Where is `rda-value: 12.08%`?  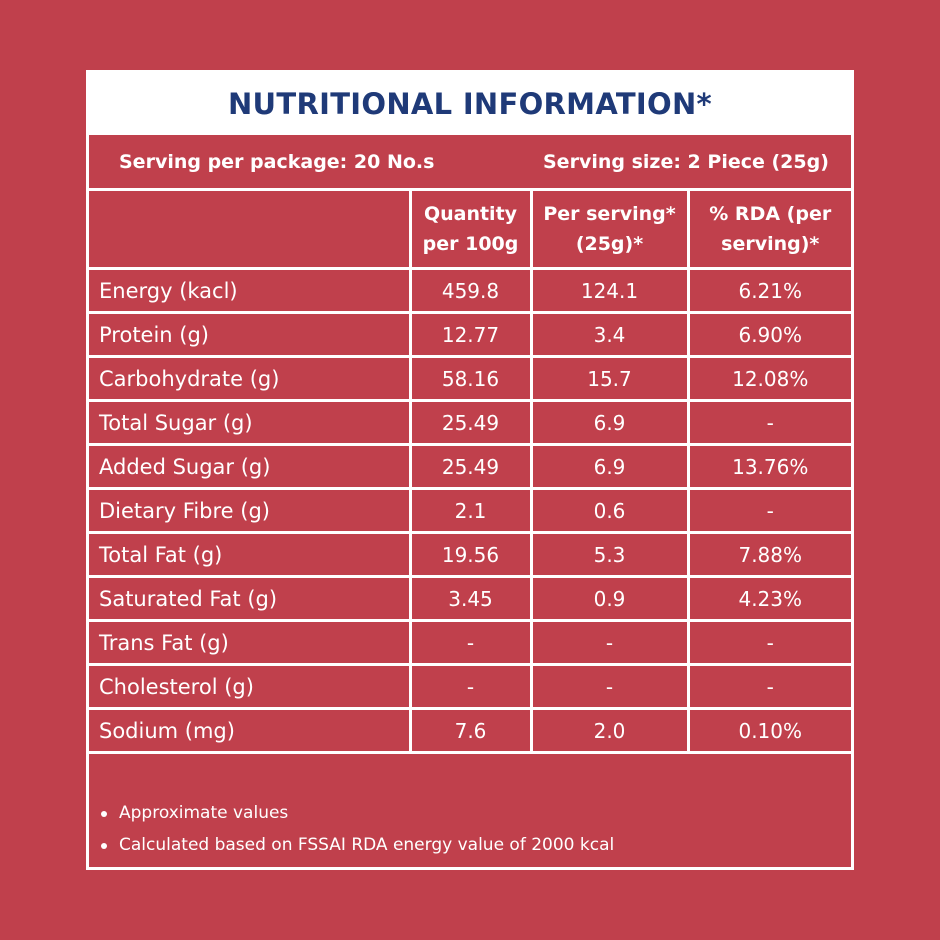 rda-value: 12.08% is located at coordinates (768, 378).